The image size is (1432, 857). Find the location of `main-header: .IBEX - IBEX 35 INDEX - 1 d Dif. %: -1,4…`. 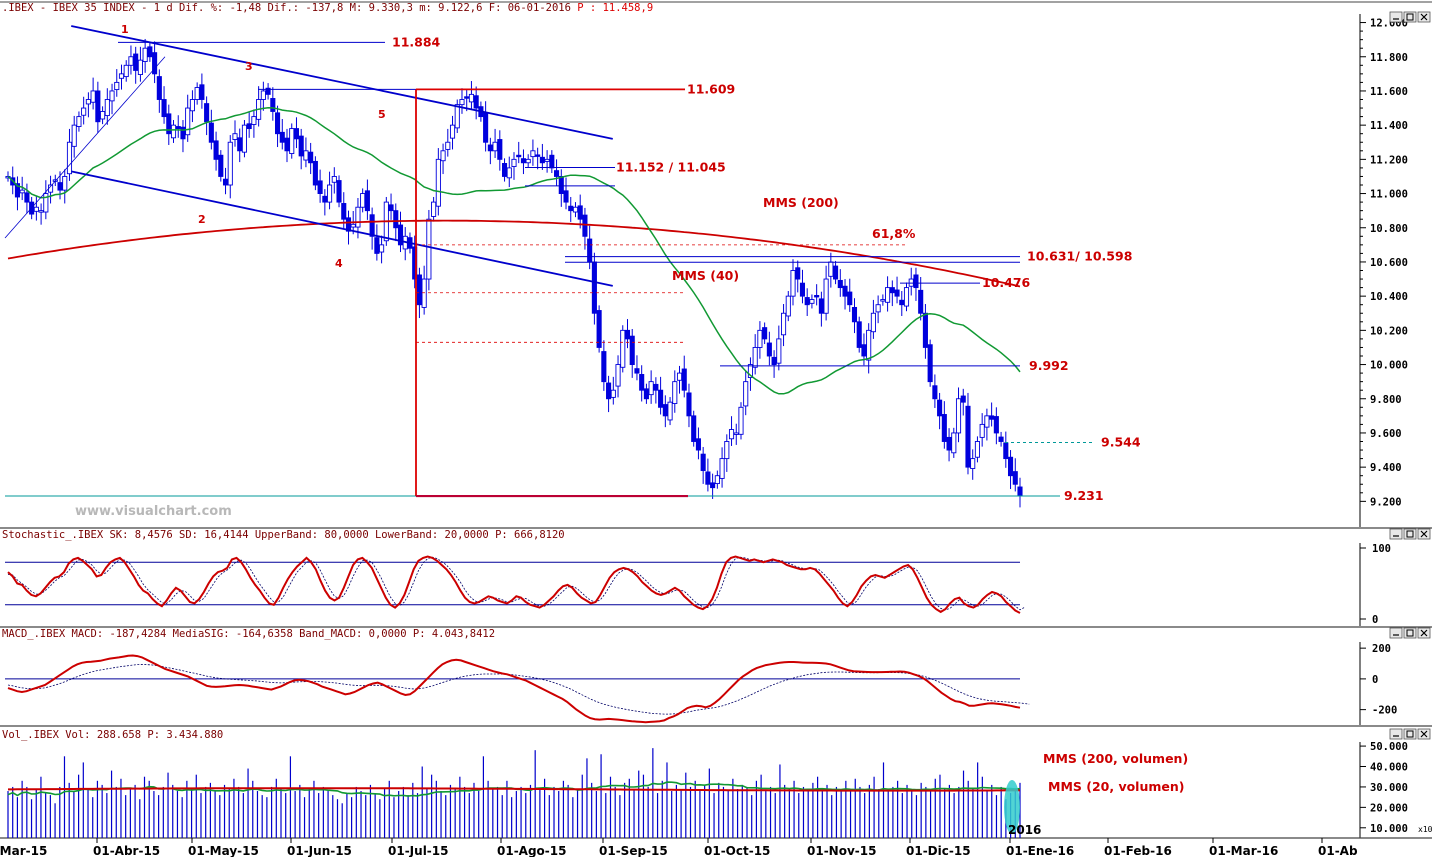

main-header: .IBEX - IBEX 35 INDEX - 1 d Dif. %: -1,4… is located at coordinates (327, 8).